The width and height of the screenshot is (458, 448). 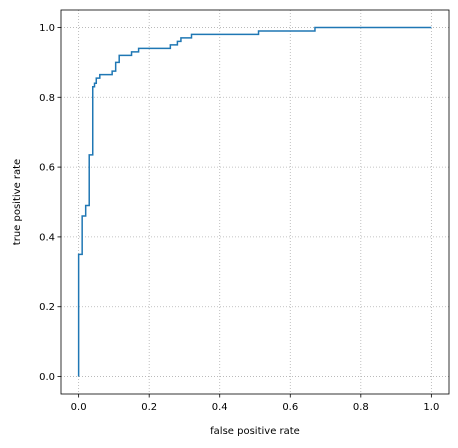 What do you see at coordinates (47, 377) in the screenshot?
I see `y-tick-label: 0.0` at bounding box center [47, 377].